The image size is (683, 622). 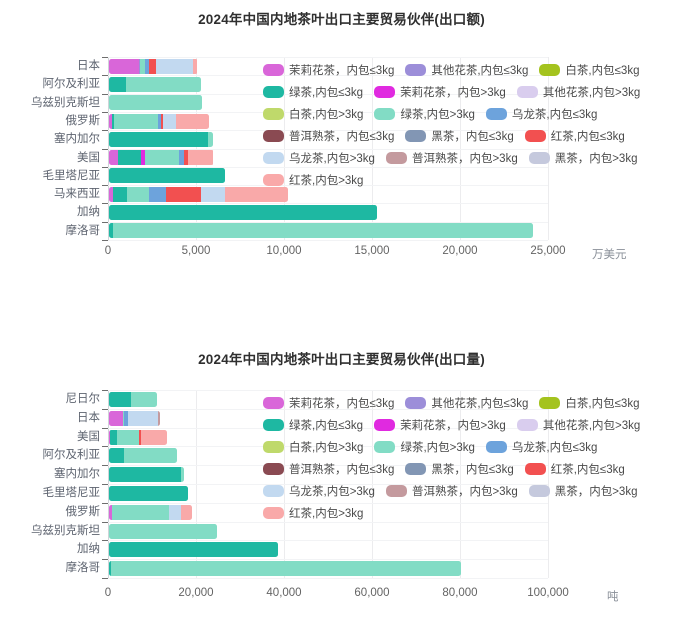 I want to click on legend-item: 白茶,内包>3kg, so click(x=313, y=114).